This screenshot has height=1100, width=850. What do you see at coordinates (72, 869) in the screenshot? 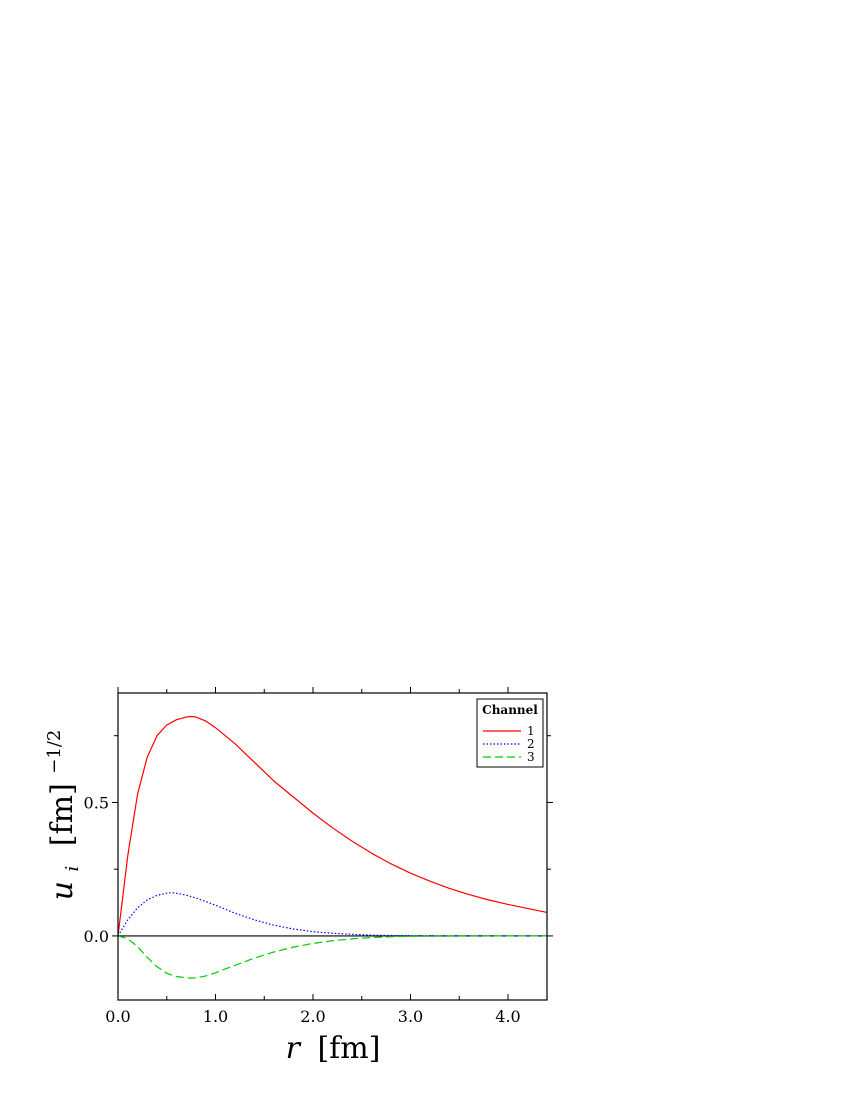
I see `y-axis-subscript: i` at bounding box center [72, 869].